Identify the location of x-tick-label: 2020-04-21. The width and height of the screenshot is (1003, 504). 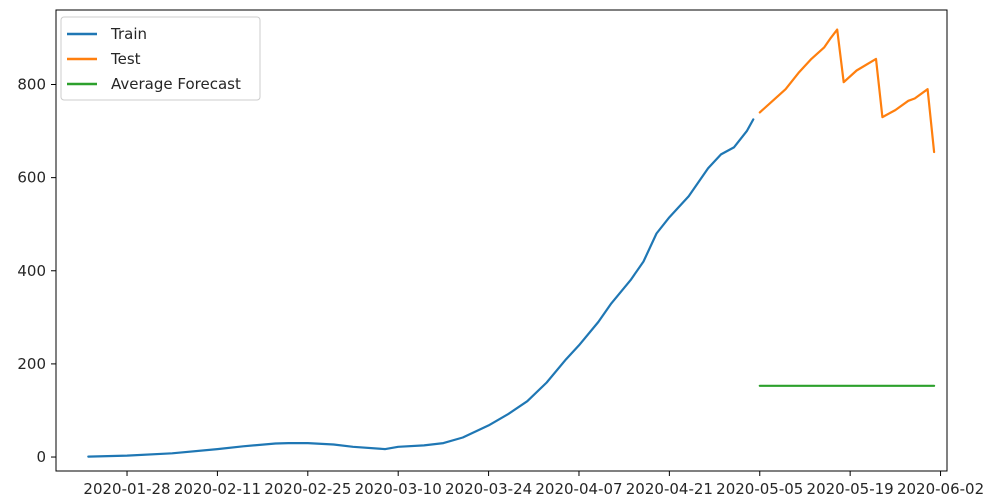
(669, 489).